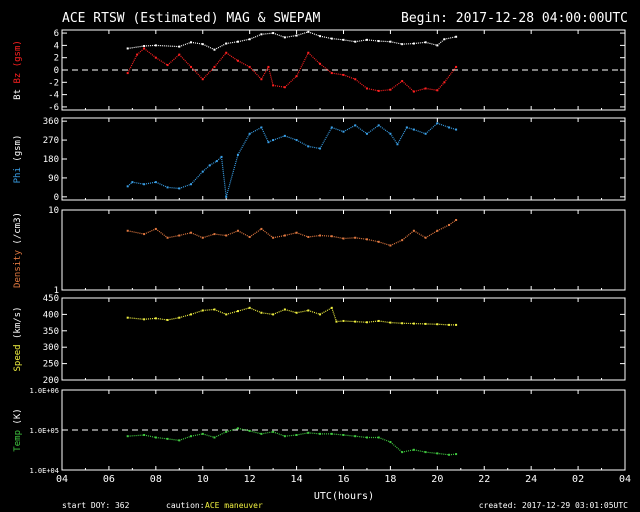 The width and height of the screenshot is (640, 512). Describe the element at coordinates (51, 381) in the screenshot. I see `speed-y-tick-label: 200` at that location.